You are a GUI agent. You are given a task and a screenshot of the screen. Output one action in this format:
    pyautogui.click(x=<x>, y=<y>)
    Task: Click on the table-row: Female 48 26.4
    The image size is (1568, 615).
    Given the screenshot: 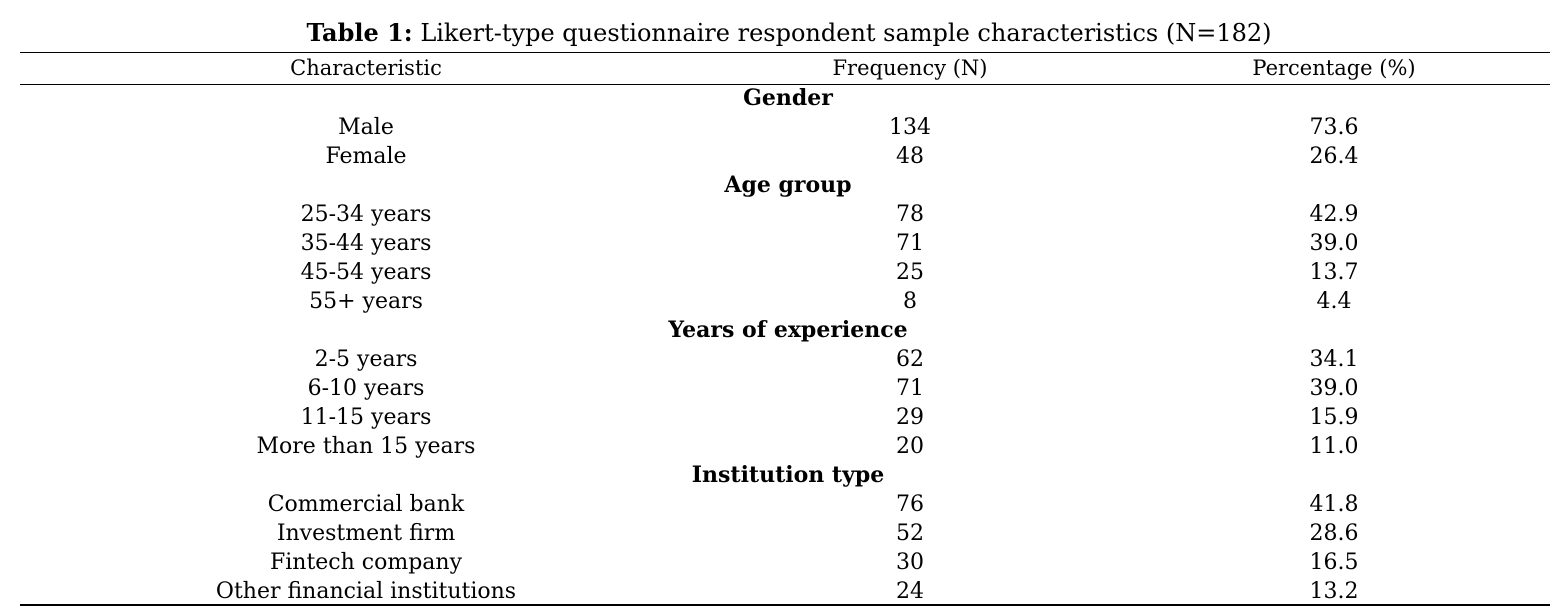 What is the action you would take?
    pyautogui.click(x=784, y=156)
    